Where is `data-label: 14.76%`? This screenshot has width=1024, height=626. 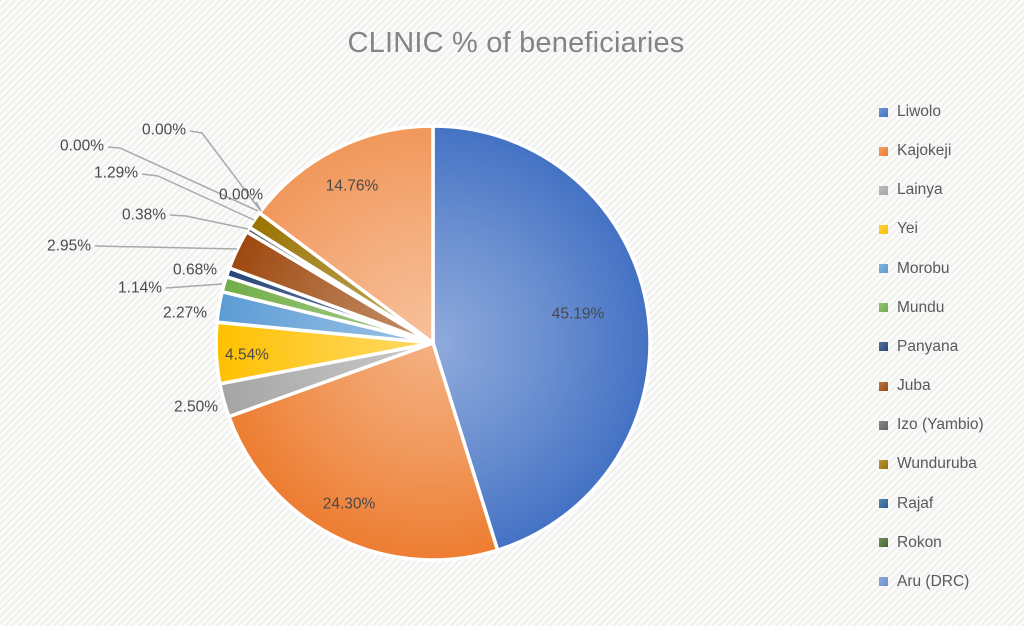 data-label: 14.76% is located at coordinates (352, 186).